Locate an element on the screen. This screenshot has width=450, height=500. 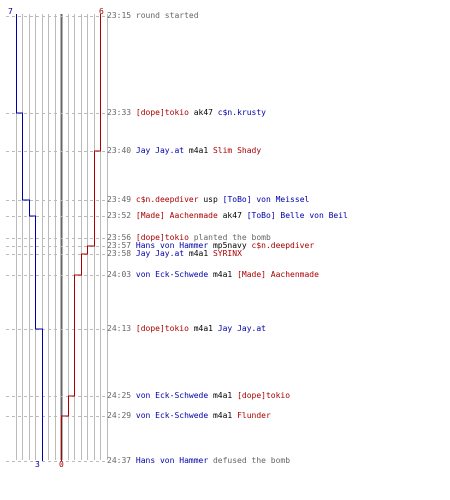
event-row: 24:13 [dope]tokio m4a1 Jay Jay.at is located at coordinates (186, 328).